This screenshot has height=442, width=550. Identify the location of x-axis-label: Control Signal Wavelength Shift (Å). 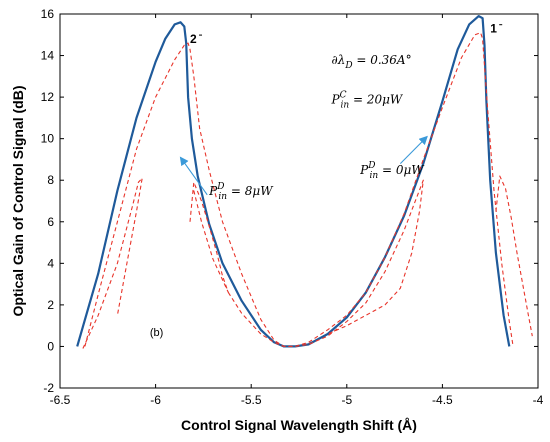
(299, 425).